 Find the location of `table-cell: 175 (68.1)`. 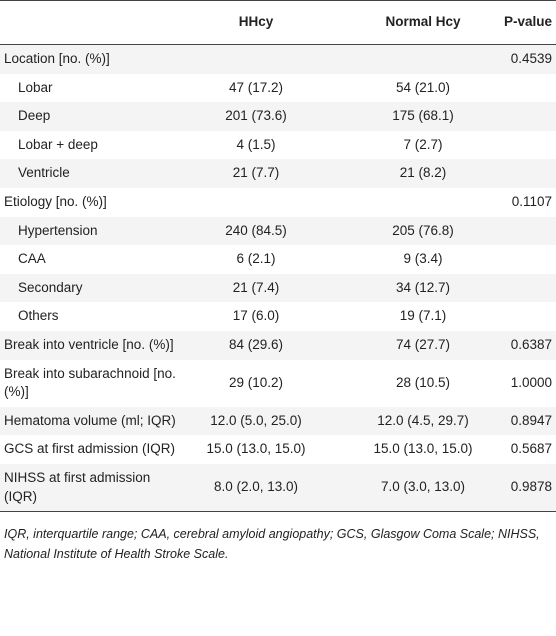

table-cell: 175 (68.1) is located at coordinates (423, 116).